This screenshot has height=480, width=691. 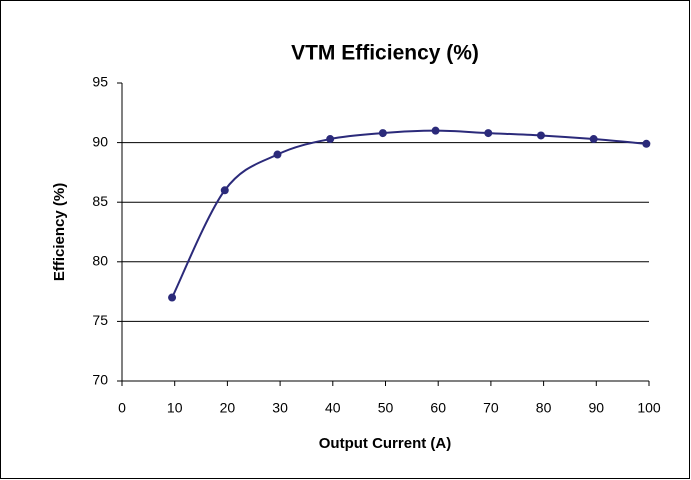 I want to click on y-tick-label: 75, so click(x=100, y=320).